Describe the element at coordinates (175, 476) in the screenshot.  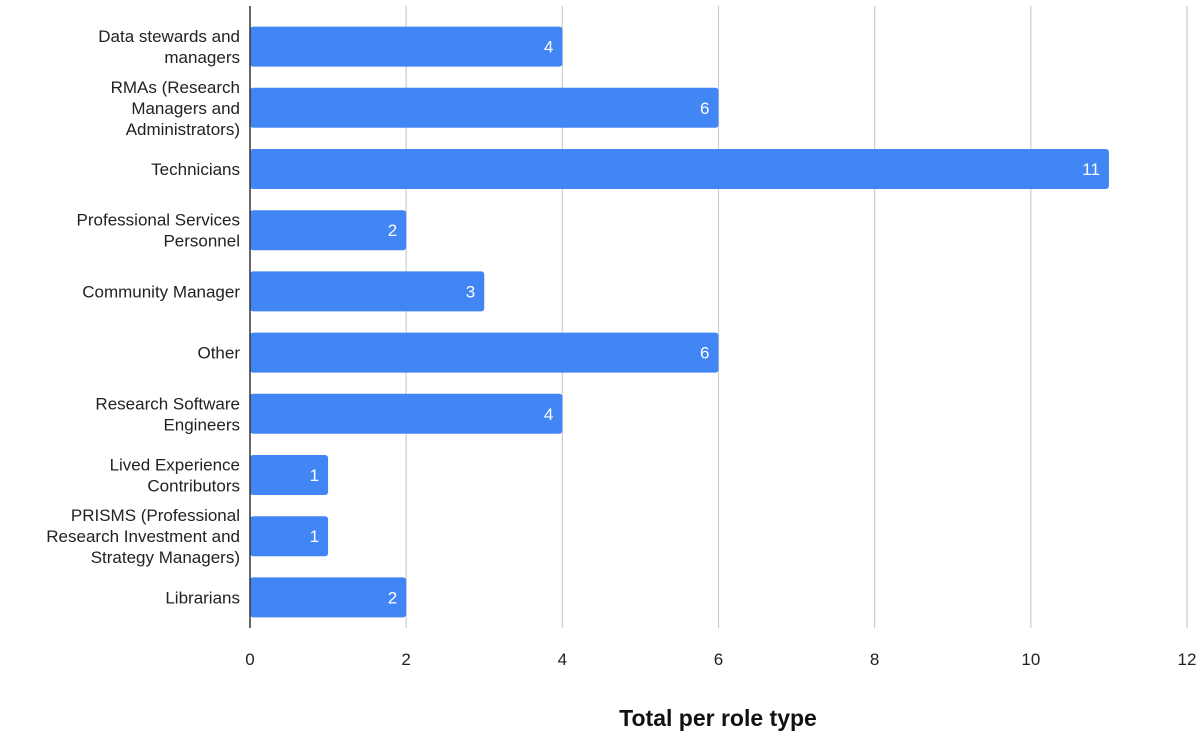
I see `category-label: Lived Experience Contributors` at that location.